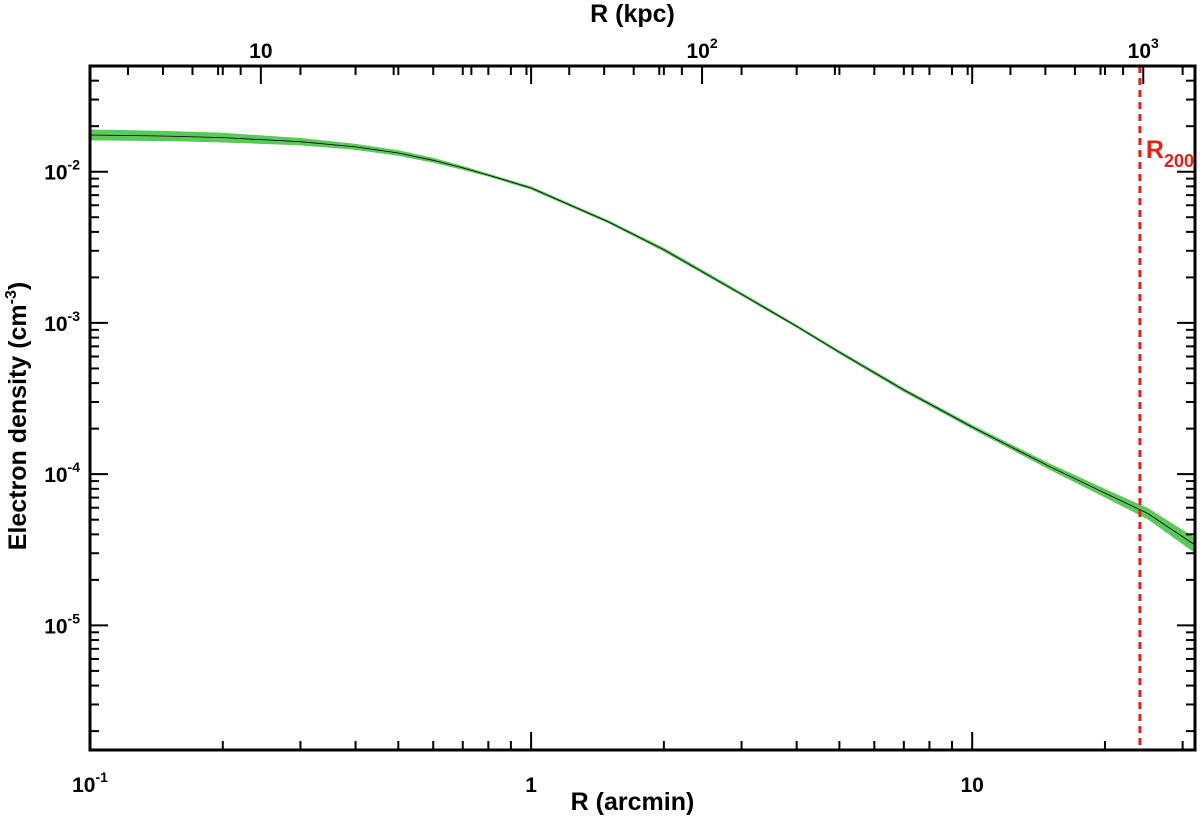 This screenshot has height=820, width=1200. I want to click on x-tick-label: 1, so click(531, 785).